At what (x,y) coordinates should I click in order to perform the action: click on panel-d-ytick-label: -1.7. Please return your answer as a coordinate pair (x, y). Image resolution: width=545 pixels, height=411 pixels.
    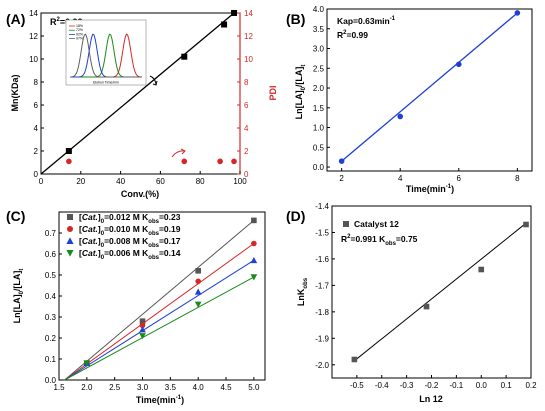
    Looking at the image, I should click on (322, 285).